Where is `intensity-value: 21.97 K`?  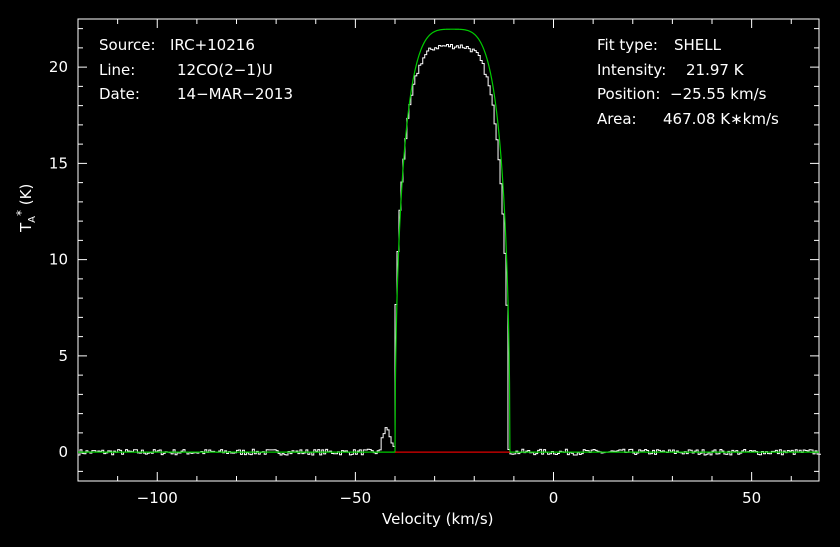
intensity-value: 21.97 K is located at coordinates (715, 70).